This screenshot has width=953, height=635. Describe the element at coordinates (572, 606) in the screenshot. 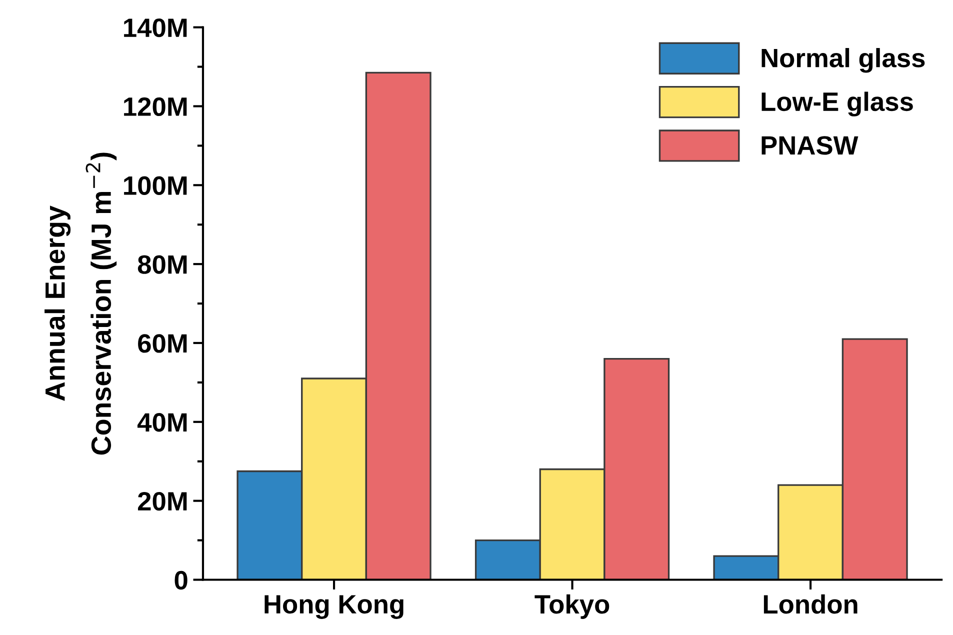

I see `x-tick-label: Tokyo` at that location.